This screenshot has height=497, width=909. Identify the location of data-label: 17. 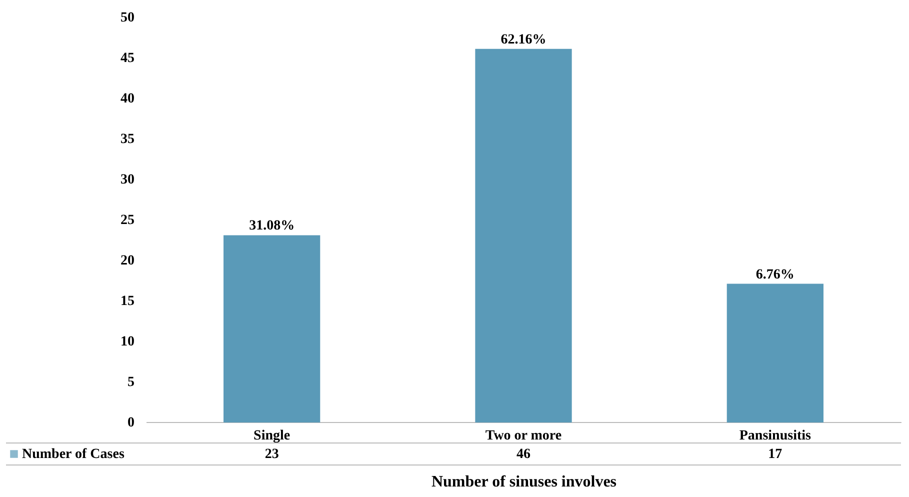
(775, 454).